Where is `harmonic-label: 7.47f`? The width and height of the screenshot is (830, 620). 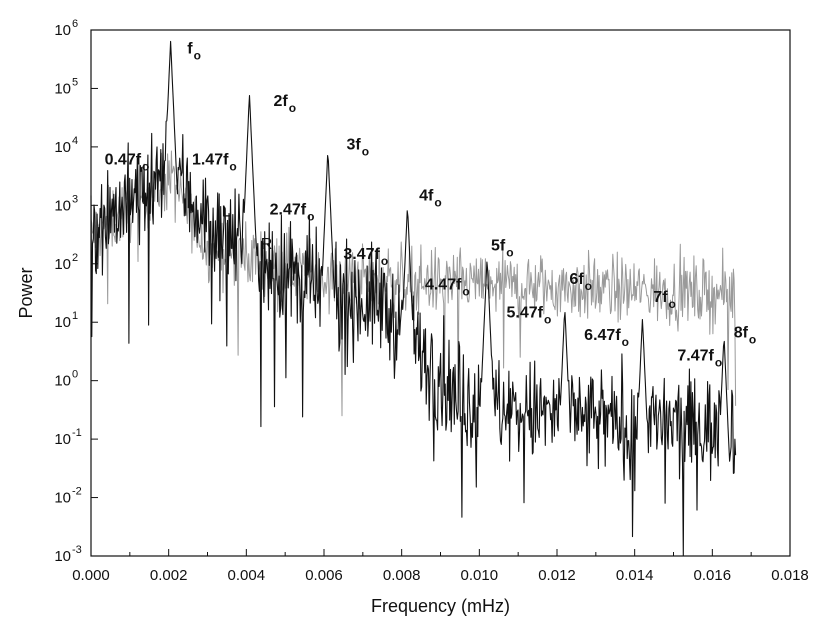
harmonic-label: 7.47f is located at coordinates (695, 356).